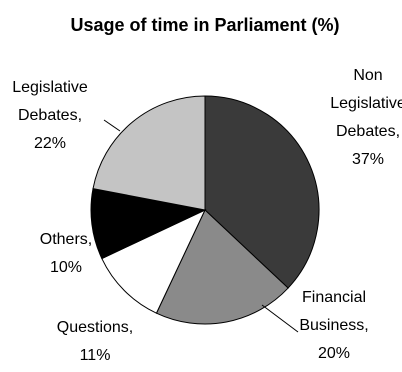 This screenshot has height=372, width=402. I want to click on slice-label-line: 22%, so click(50, 143).